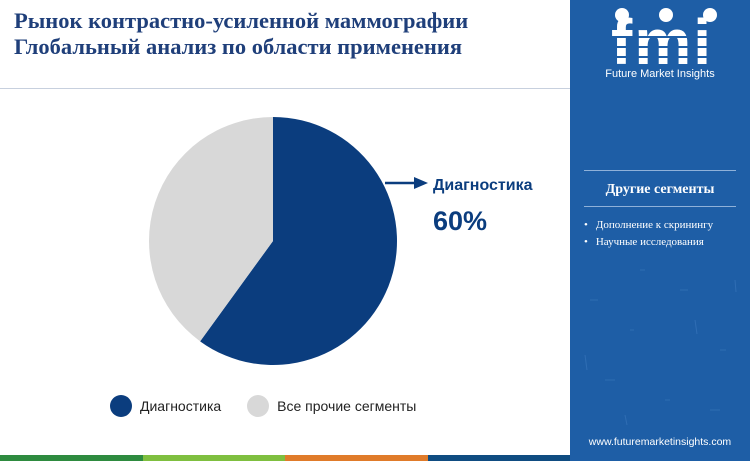 This screenshot has height=461, width=750. Describe the element at coordinates (483, 185) in the screenshot. I see `callout-label: Диагностика` at that location.